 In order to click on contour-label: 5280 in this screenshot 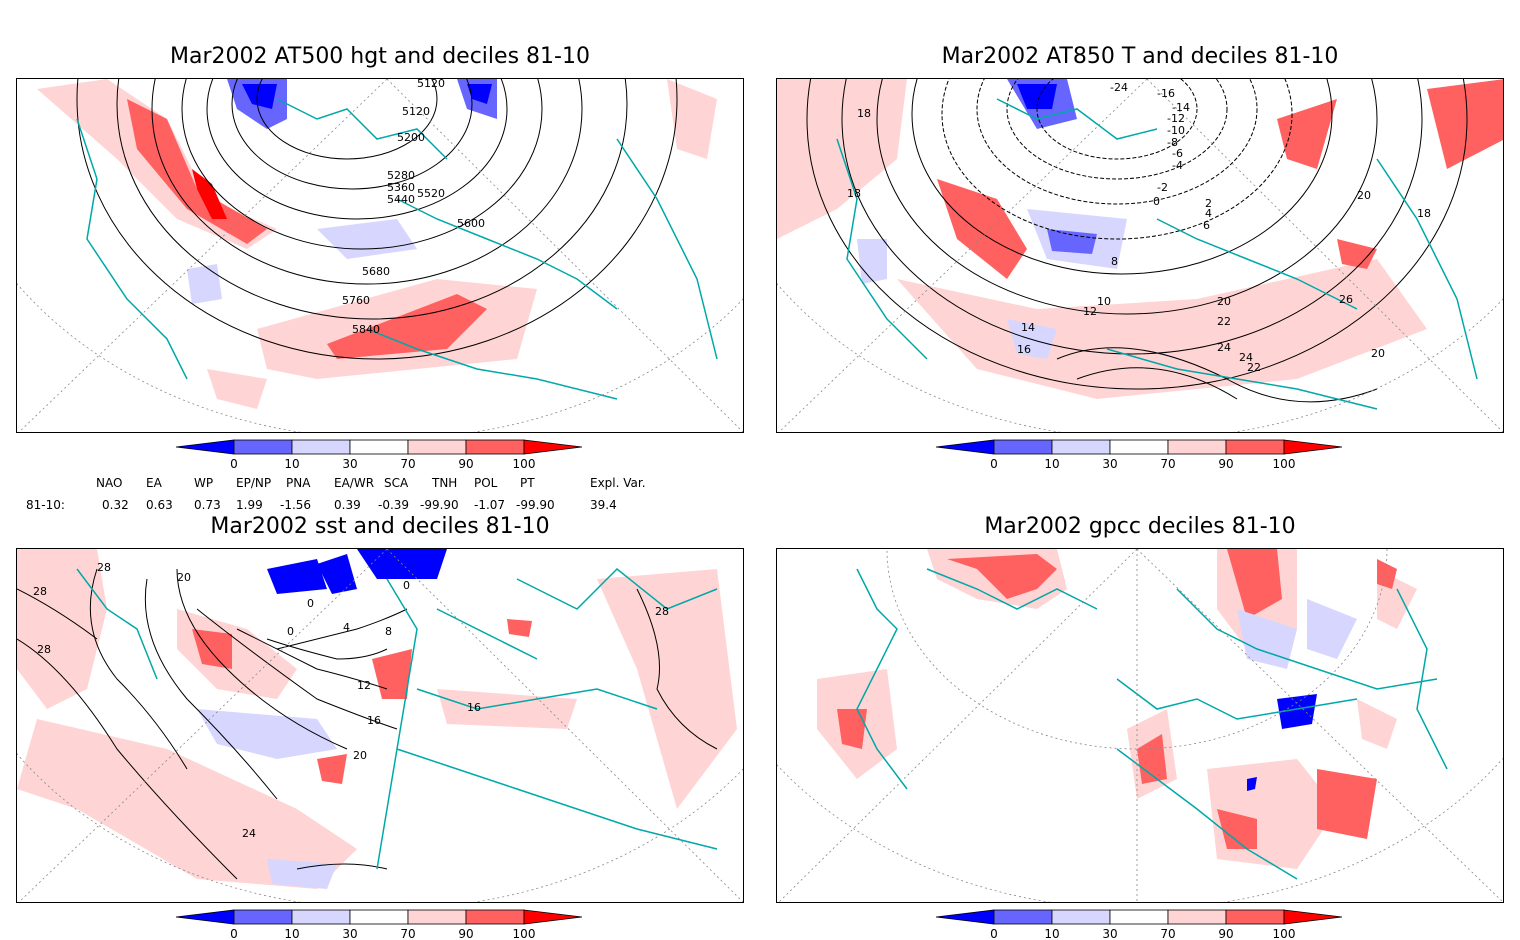, I will do `click(401, 175)`.